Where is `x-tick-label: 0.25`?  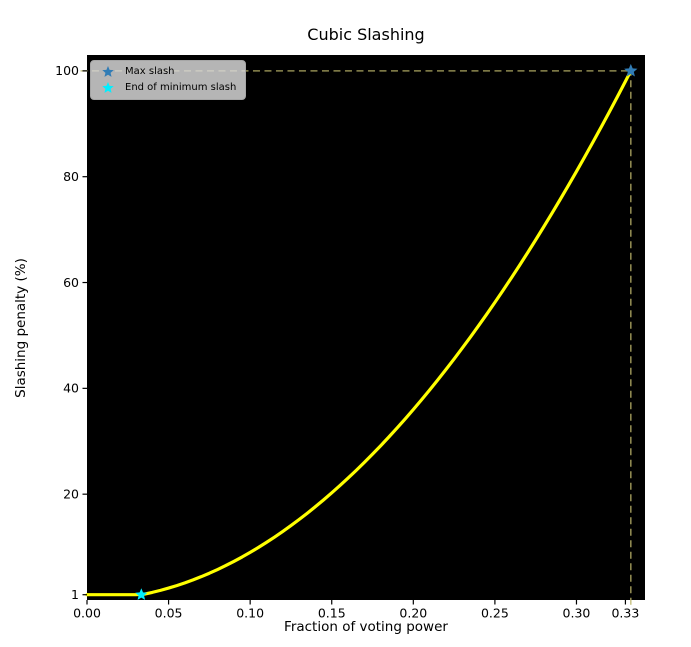
x-tick-label: 0.25 is located at coordinates (495, 613).